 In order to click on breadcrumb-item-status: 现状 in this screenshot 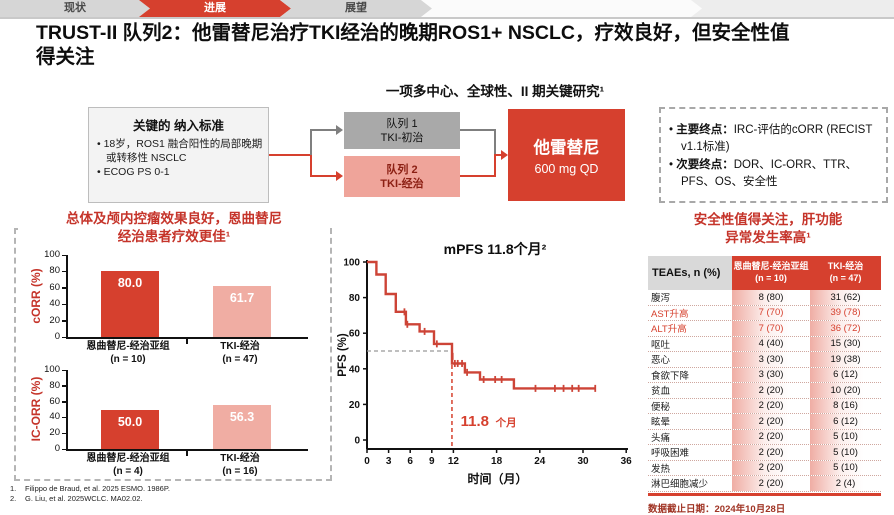, I will do `click(75, 8)`.